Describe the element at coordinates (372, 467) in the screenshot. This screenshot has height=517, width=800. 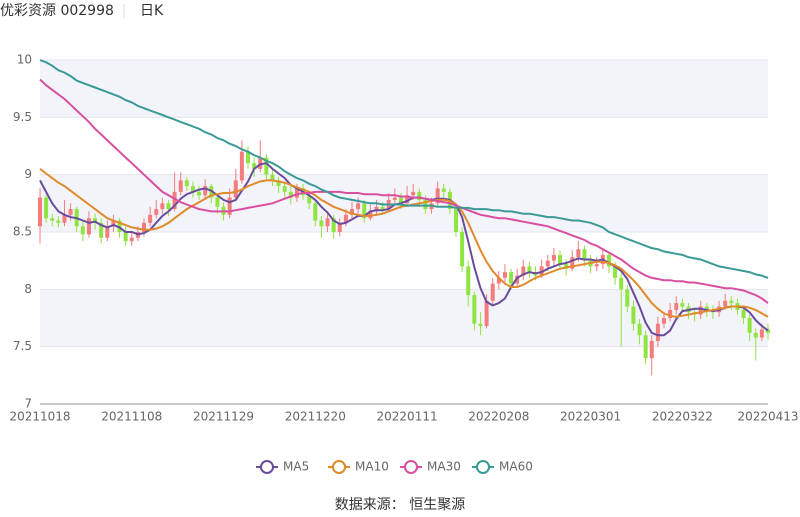
I see `legend-label: MA10` at that location.